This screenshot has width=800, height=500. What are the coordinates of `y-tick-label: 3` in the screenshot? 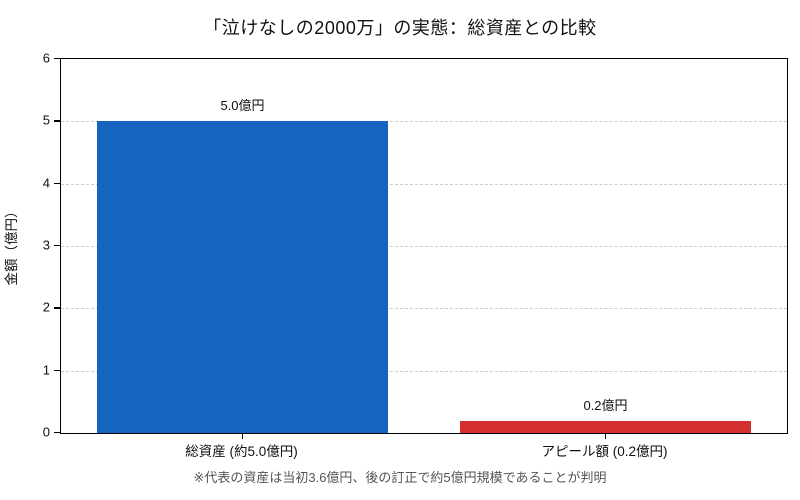 It's located at (46, 245).